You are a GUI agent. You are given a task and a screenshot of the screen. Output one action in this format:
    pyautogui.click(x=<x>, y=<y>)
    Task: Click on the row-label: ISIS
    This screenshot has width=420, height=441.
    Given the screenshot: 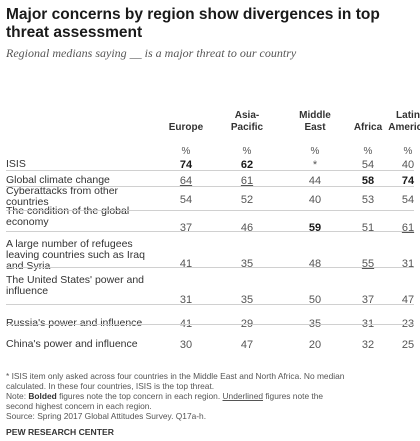 What is the action you would take?
    pyautogui.click(x=16, y=164)
    